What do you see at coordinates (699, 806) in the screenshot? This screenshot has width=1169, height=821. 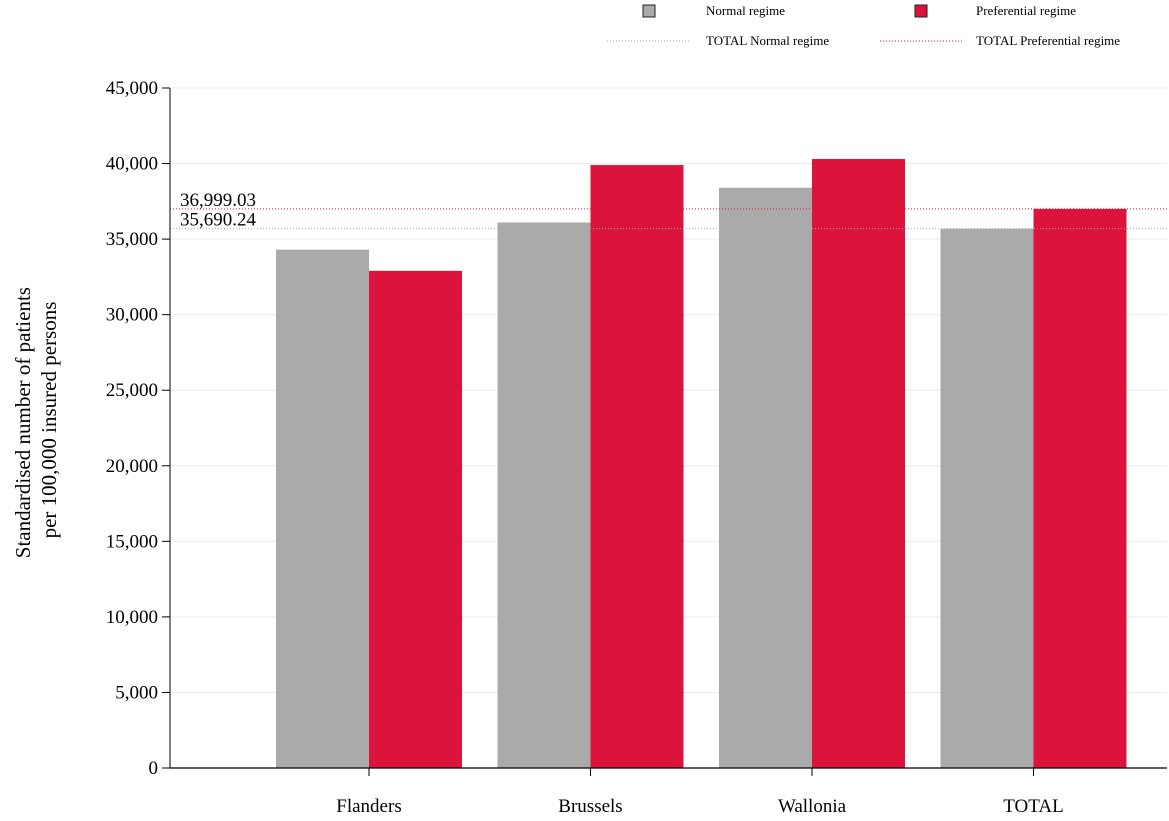 I see `x-tick-labels: Flanders Brussels Wallonia TOTAL` at bounding box center [699, 806].